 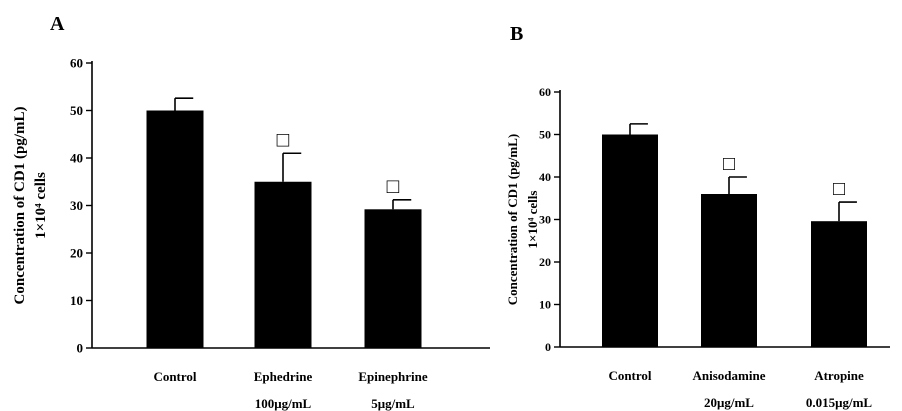 What do you see at coordinates (393, 278) in the screenshot?
I see `panel-a-bar-epinephrine` at bounding box center [393, 278].